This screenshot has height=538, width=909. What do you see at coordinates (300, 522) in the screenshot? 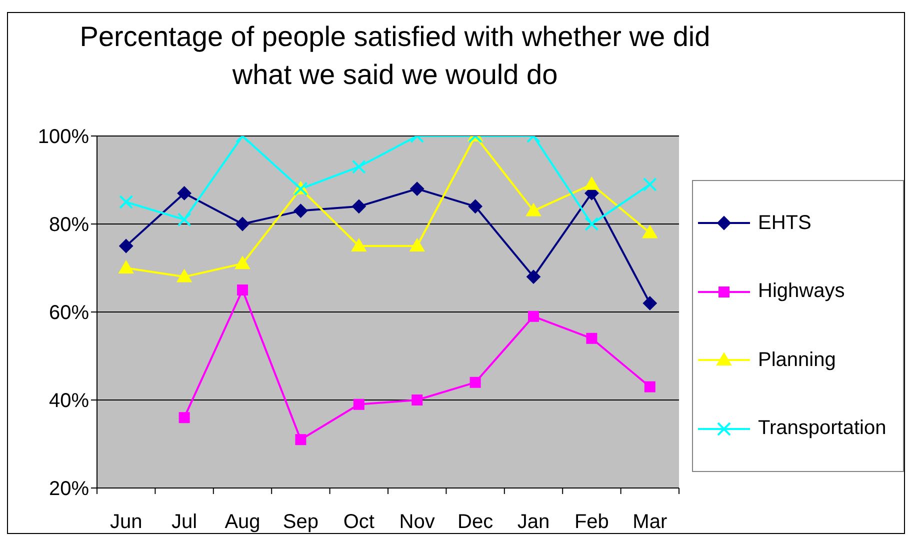
I see `x-tick-label: Sep` at bounding box center [300, 522].